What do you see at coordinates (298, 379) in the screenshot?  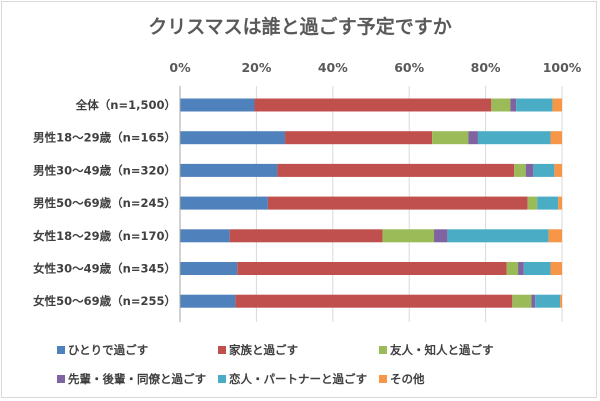 I see `legend-label: 恋人・パートナーと過ごす` at bounding box center [298, 379].